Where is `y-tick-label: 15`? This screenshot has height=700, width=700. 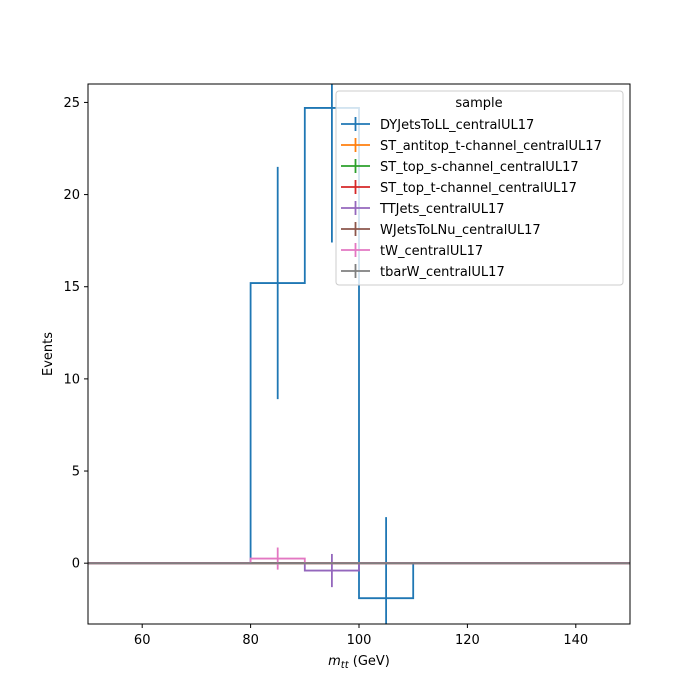 y-tick-label: 15 is located at coordinates (71, 287).